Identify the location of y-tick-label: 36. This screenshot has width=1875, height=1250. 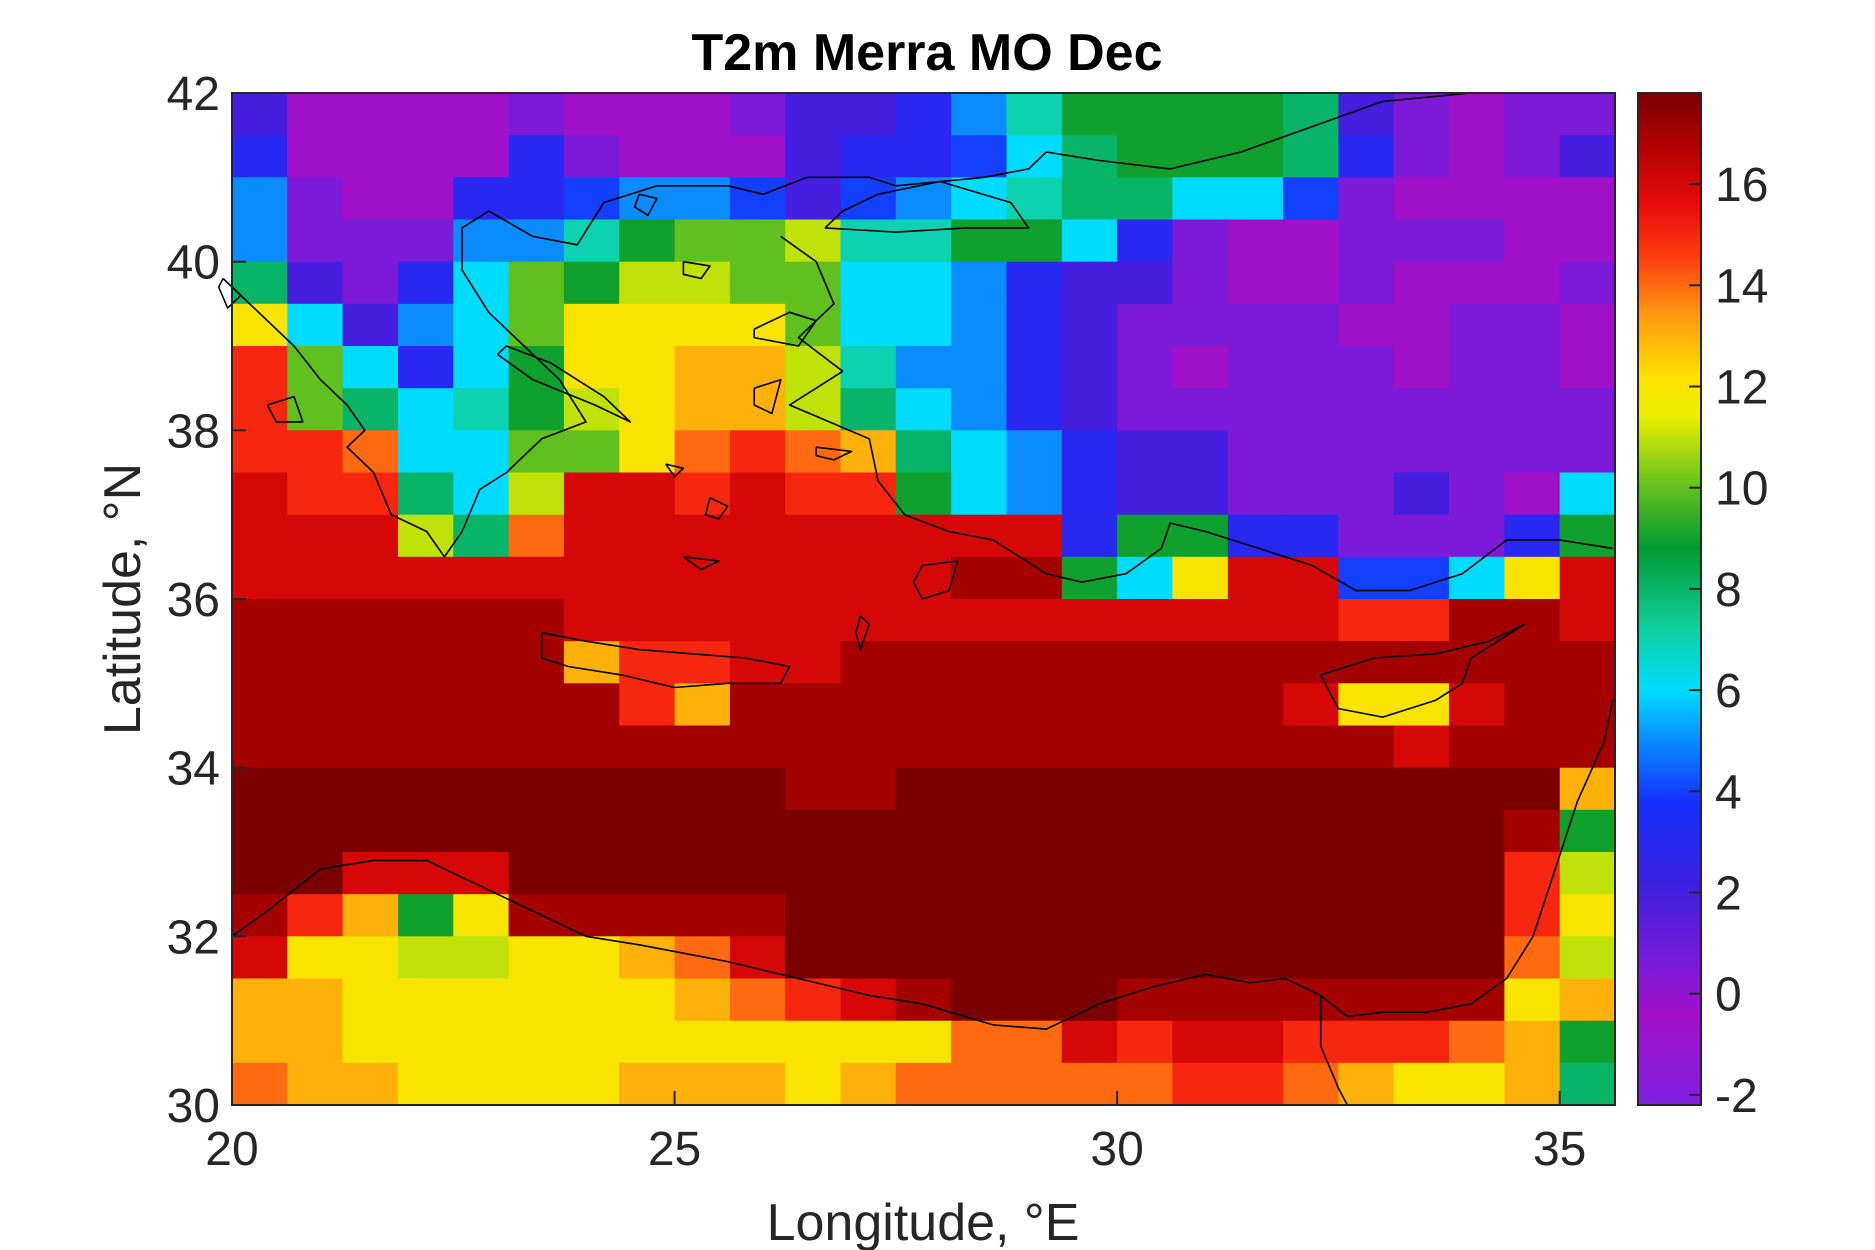
(193, 600).